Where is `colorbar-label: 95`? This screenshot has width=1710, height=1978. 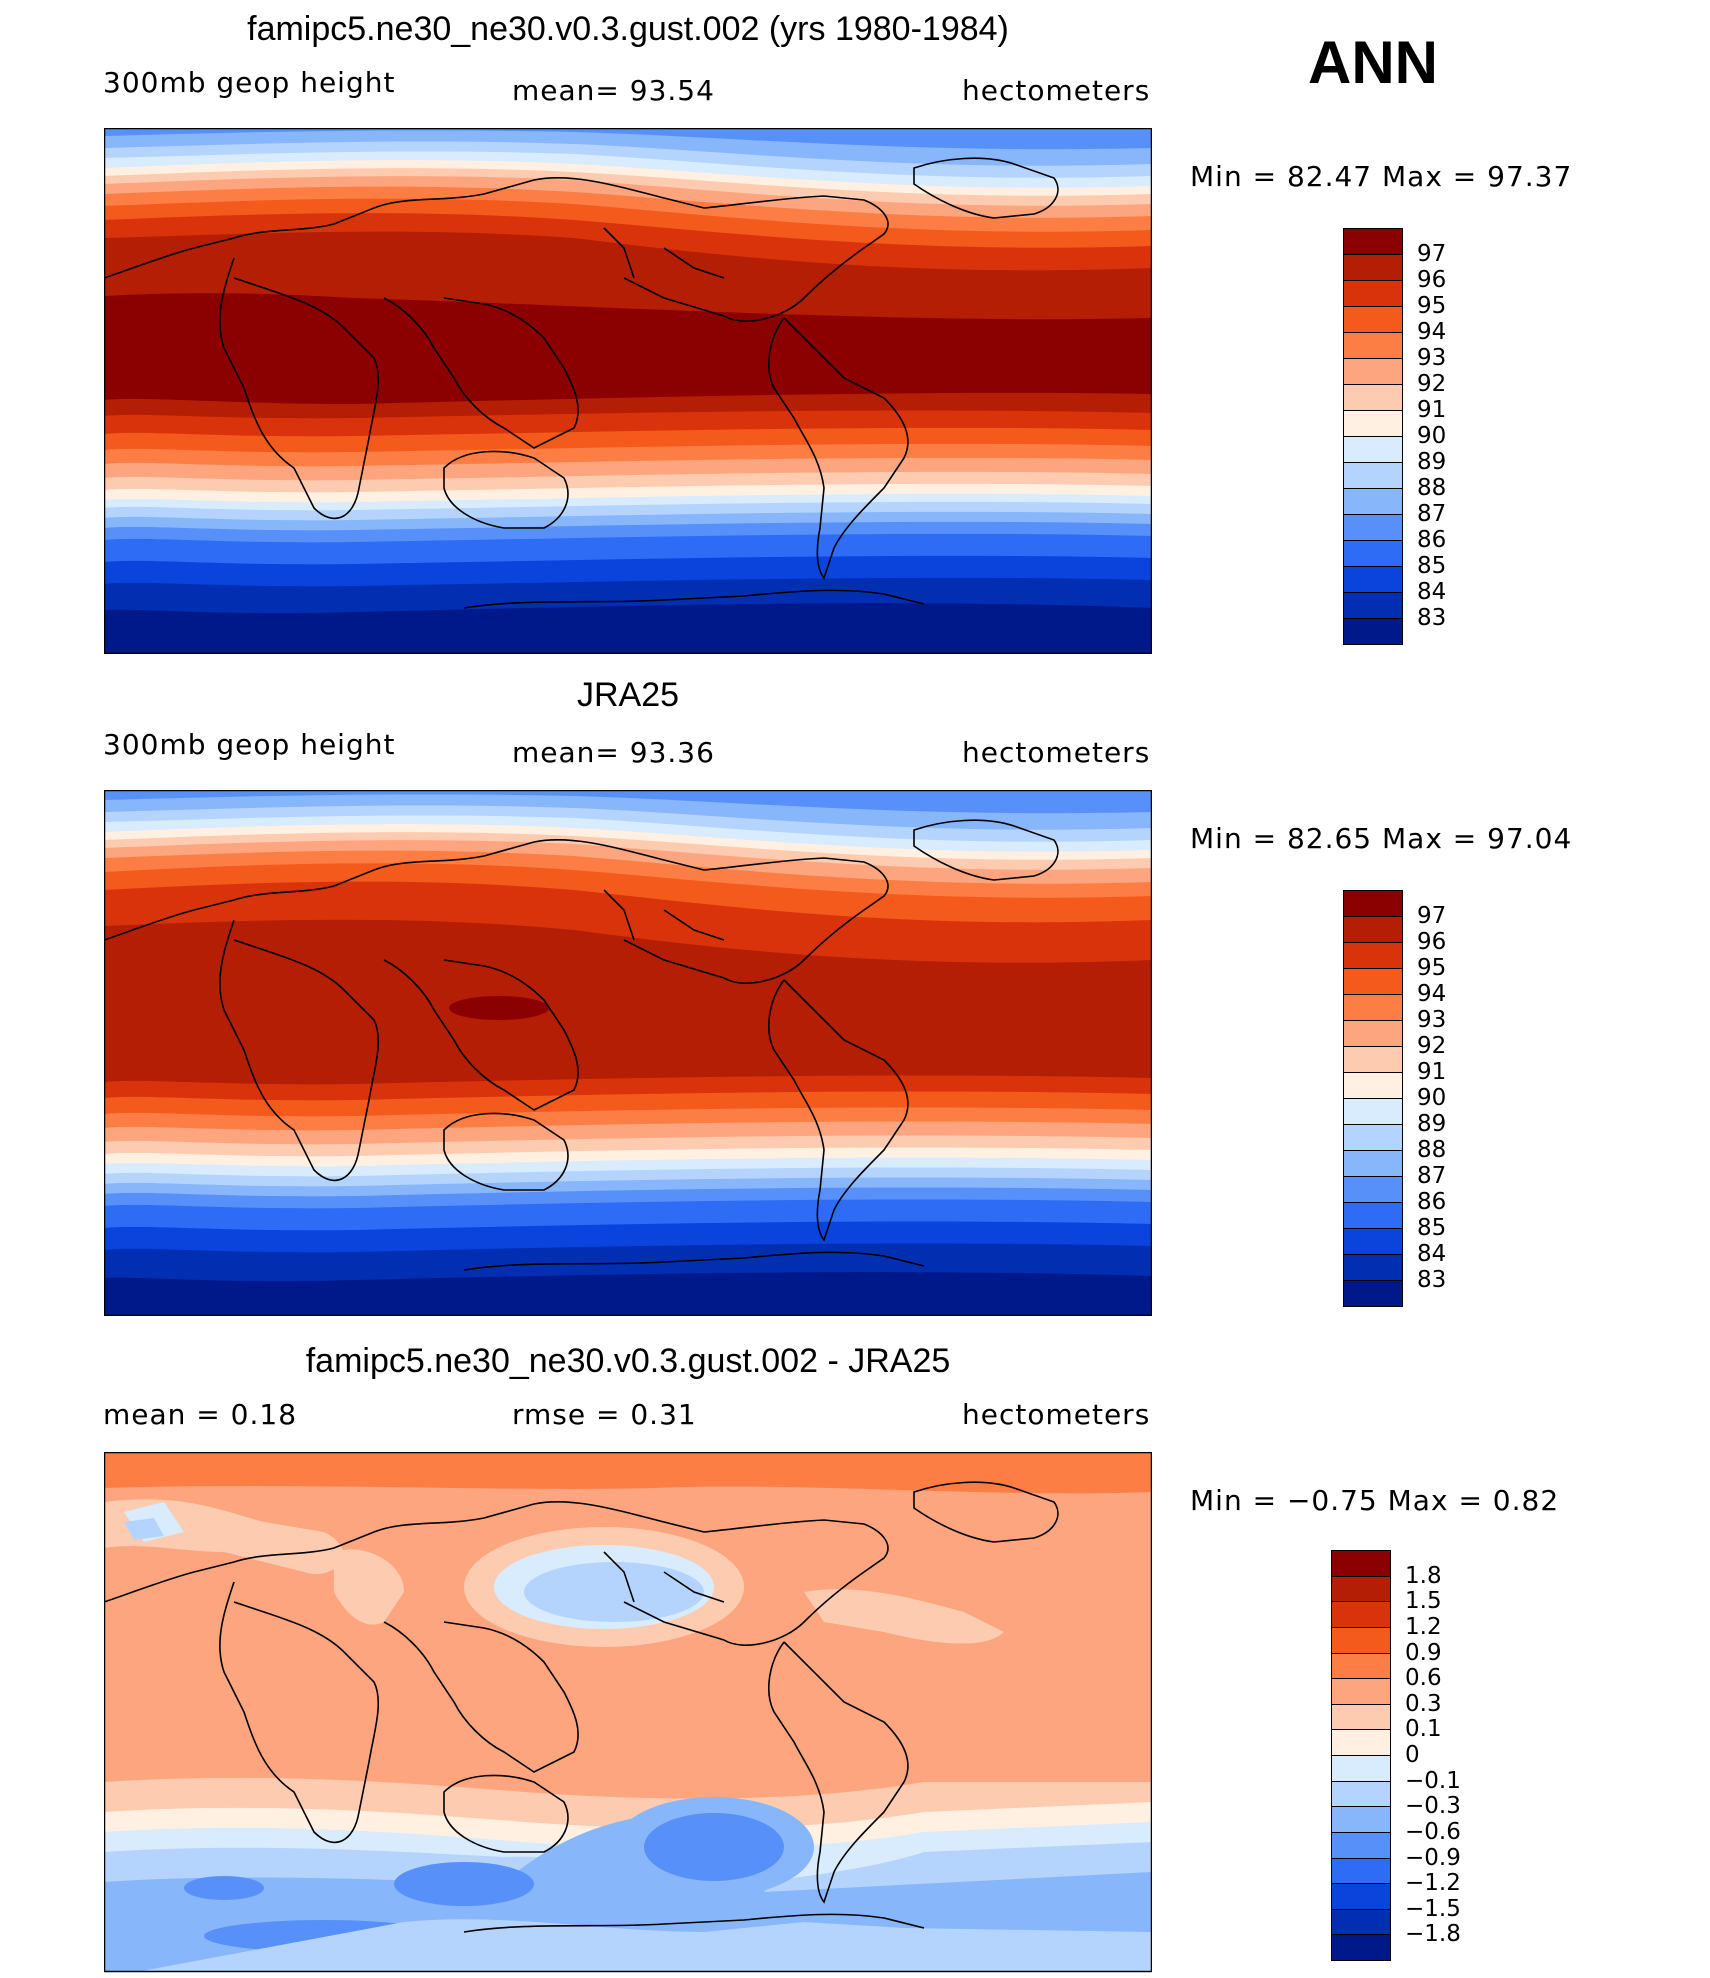 colorbar-label: 95 is located at coordinates (1432, 306).